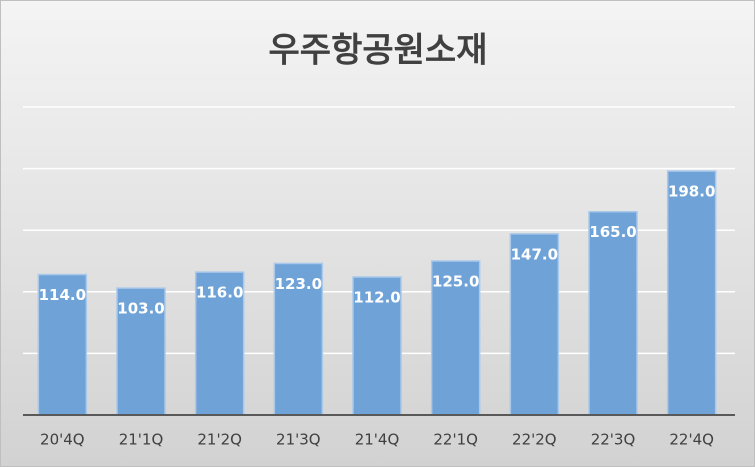 This screenshot has width=755, height=467. What do you see at coordinates (691, 440) in the screenshot?
I see `x-tick-label: 22'4Q` at bounding box center [691, 440].